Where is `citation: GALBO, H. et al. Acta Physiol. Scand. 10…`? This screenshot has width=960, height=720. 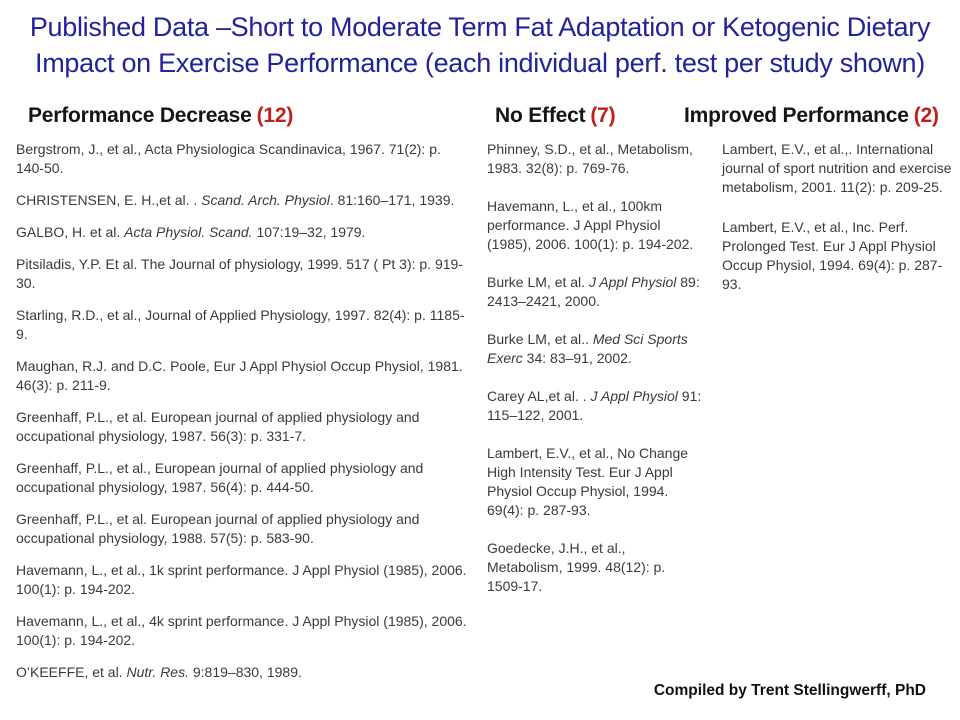
citation: GALBO, H. et al. Acta Physiol. Scand. 10… is located at coordinates (191, 232).